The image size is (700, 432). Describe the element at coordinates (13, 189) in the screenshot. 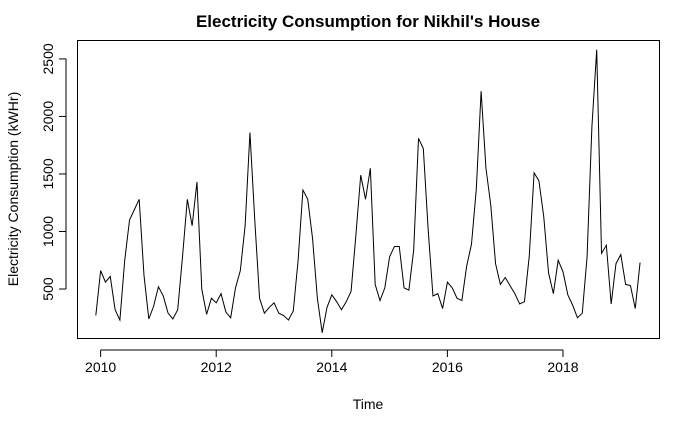

I see `y-axis-label: Electricity Consumption (kWHr)` at that location.